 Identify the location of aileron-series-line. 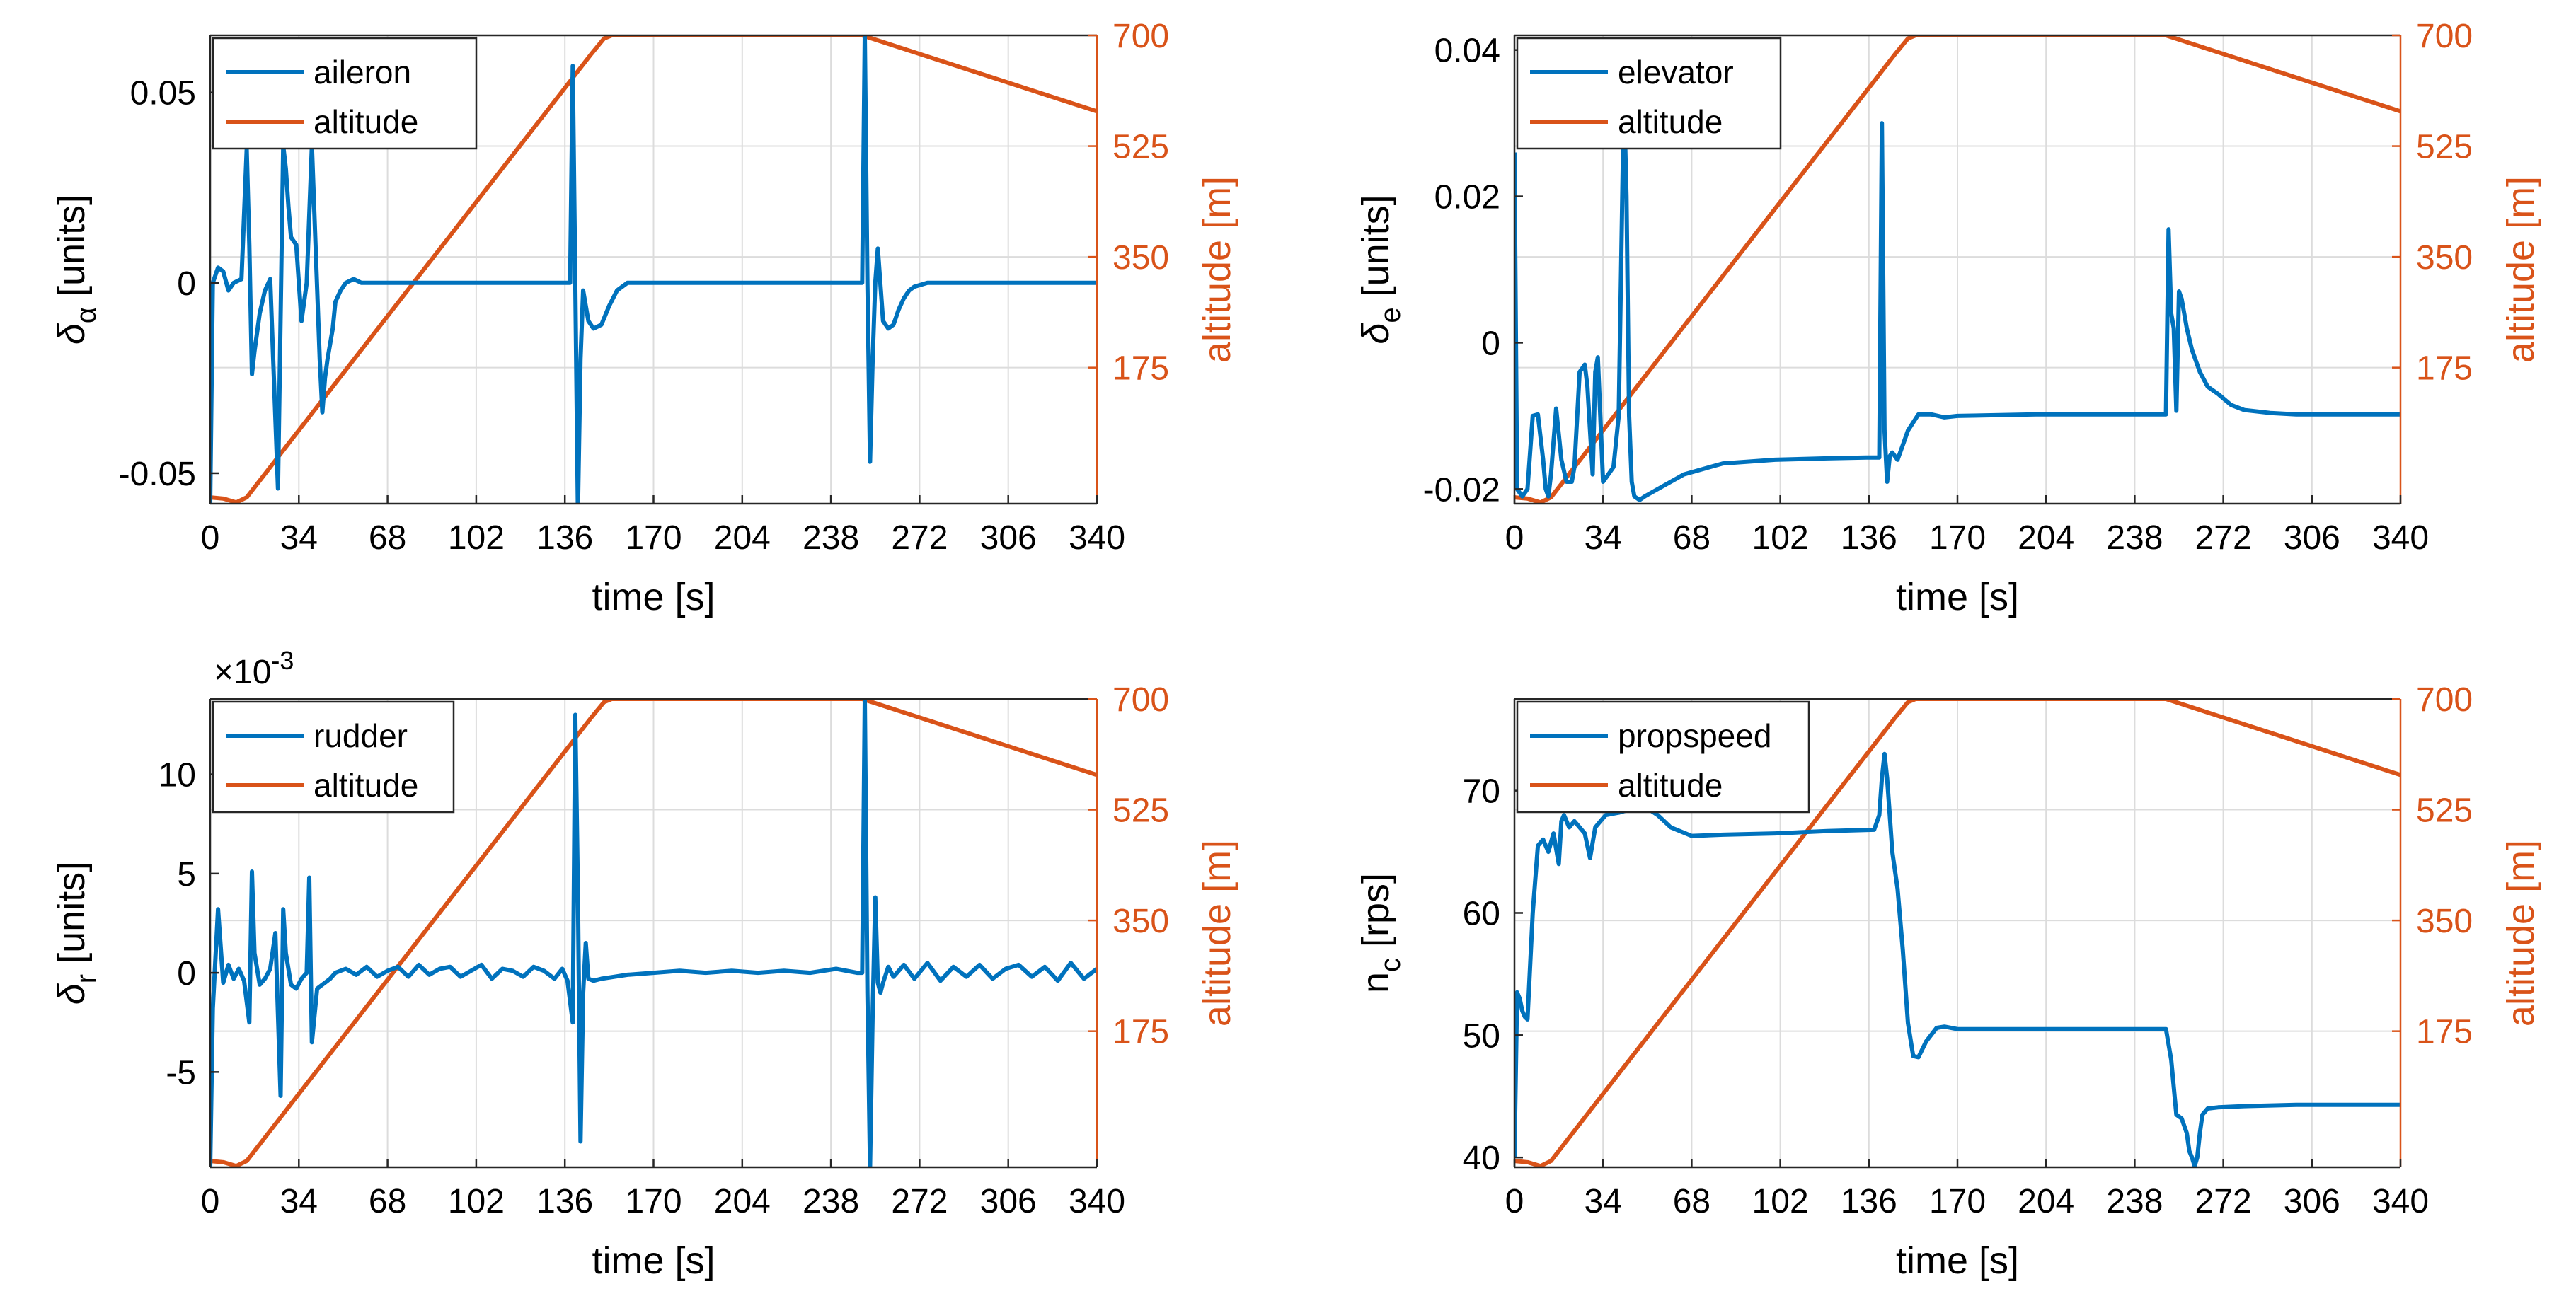
(653, 269).